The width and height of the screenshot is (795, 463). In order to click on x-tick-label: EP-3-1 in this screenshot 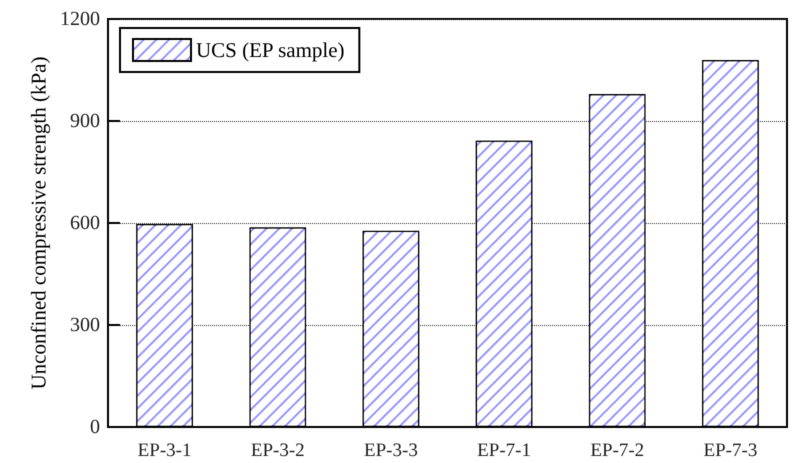, I will do `click(165, 450)`.